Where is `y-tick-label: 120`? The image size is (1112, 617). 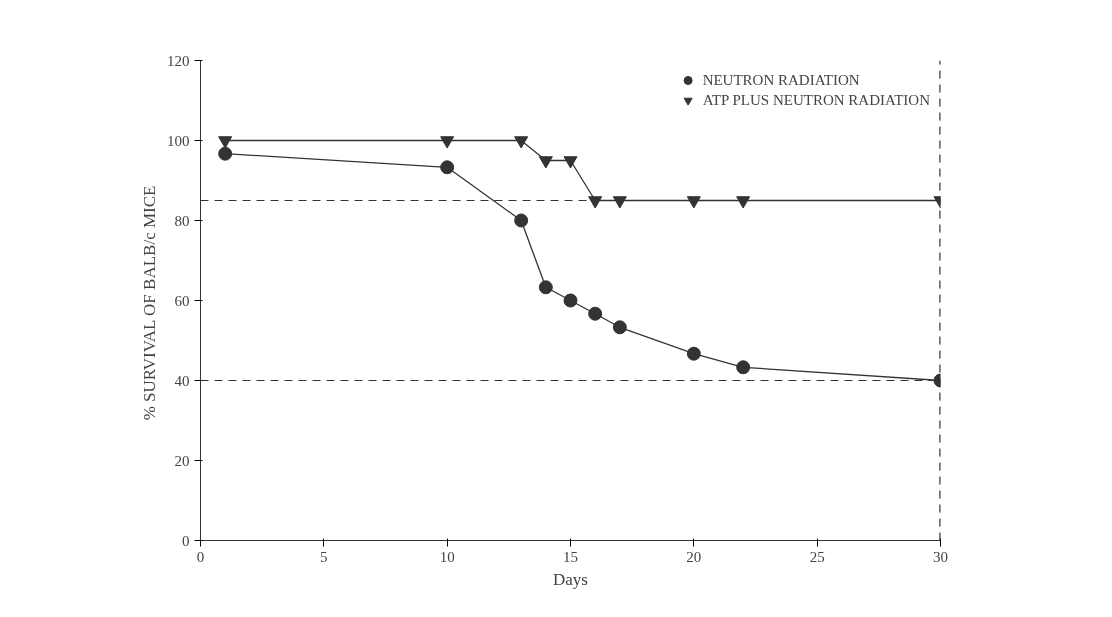
y-tick-label: 120 is located at coordinates (178, 60).